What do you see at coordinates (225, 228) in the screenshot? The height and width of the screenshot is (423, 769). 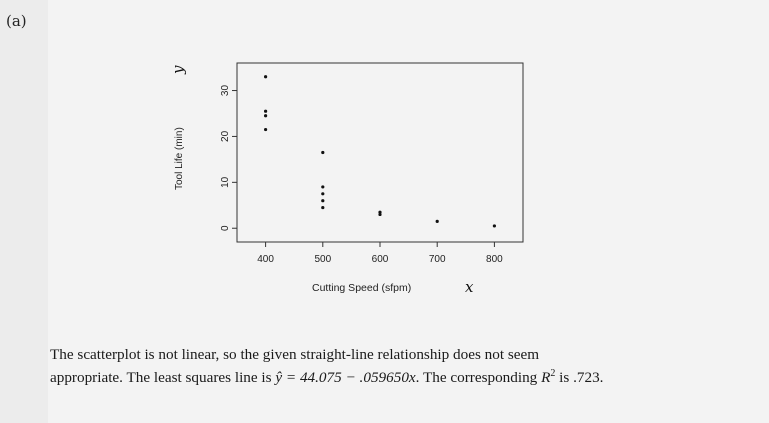 I see `y-tick-label: 0` at bounding box center [225, 228].